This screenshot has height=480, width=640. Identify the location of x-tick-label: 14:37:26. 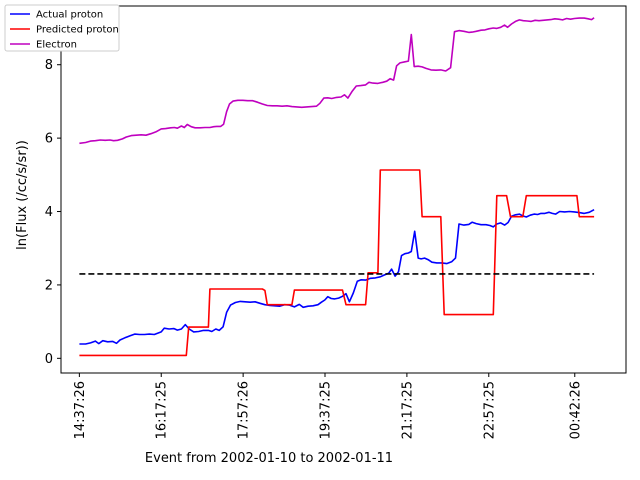
(80, 410).